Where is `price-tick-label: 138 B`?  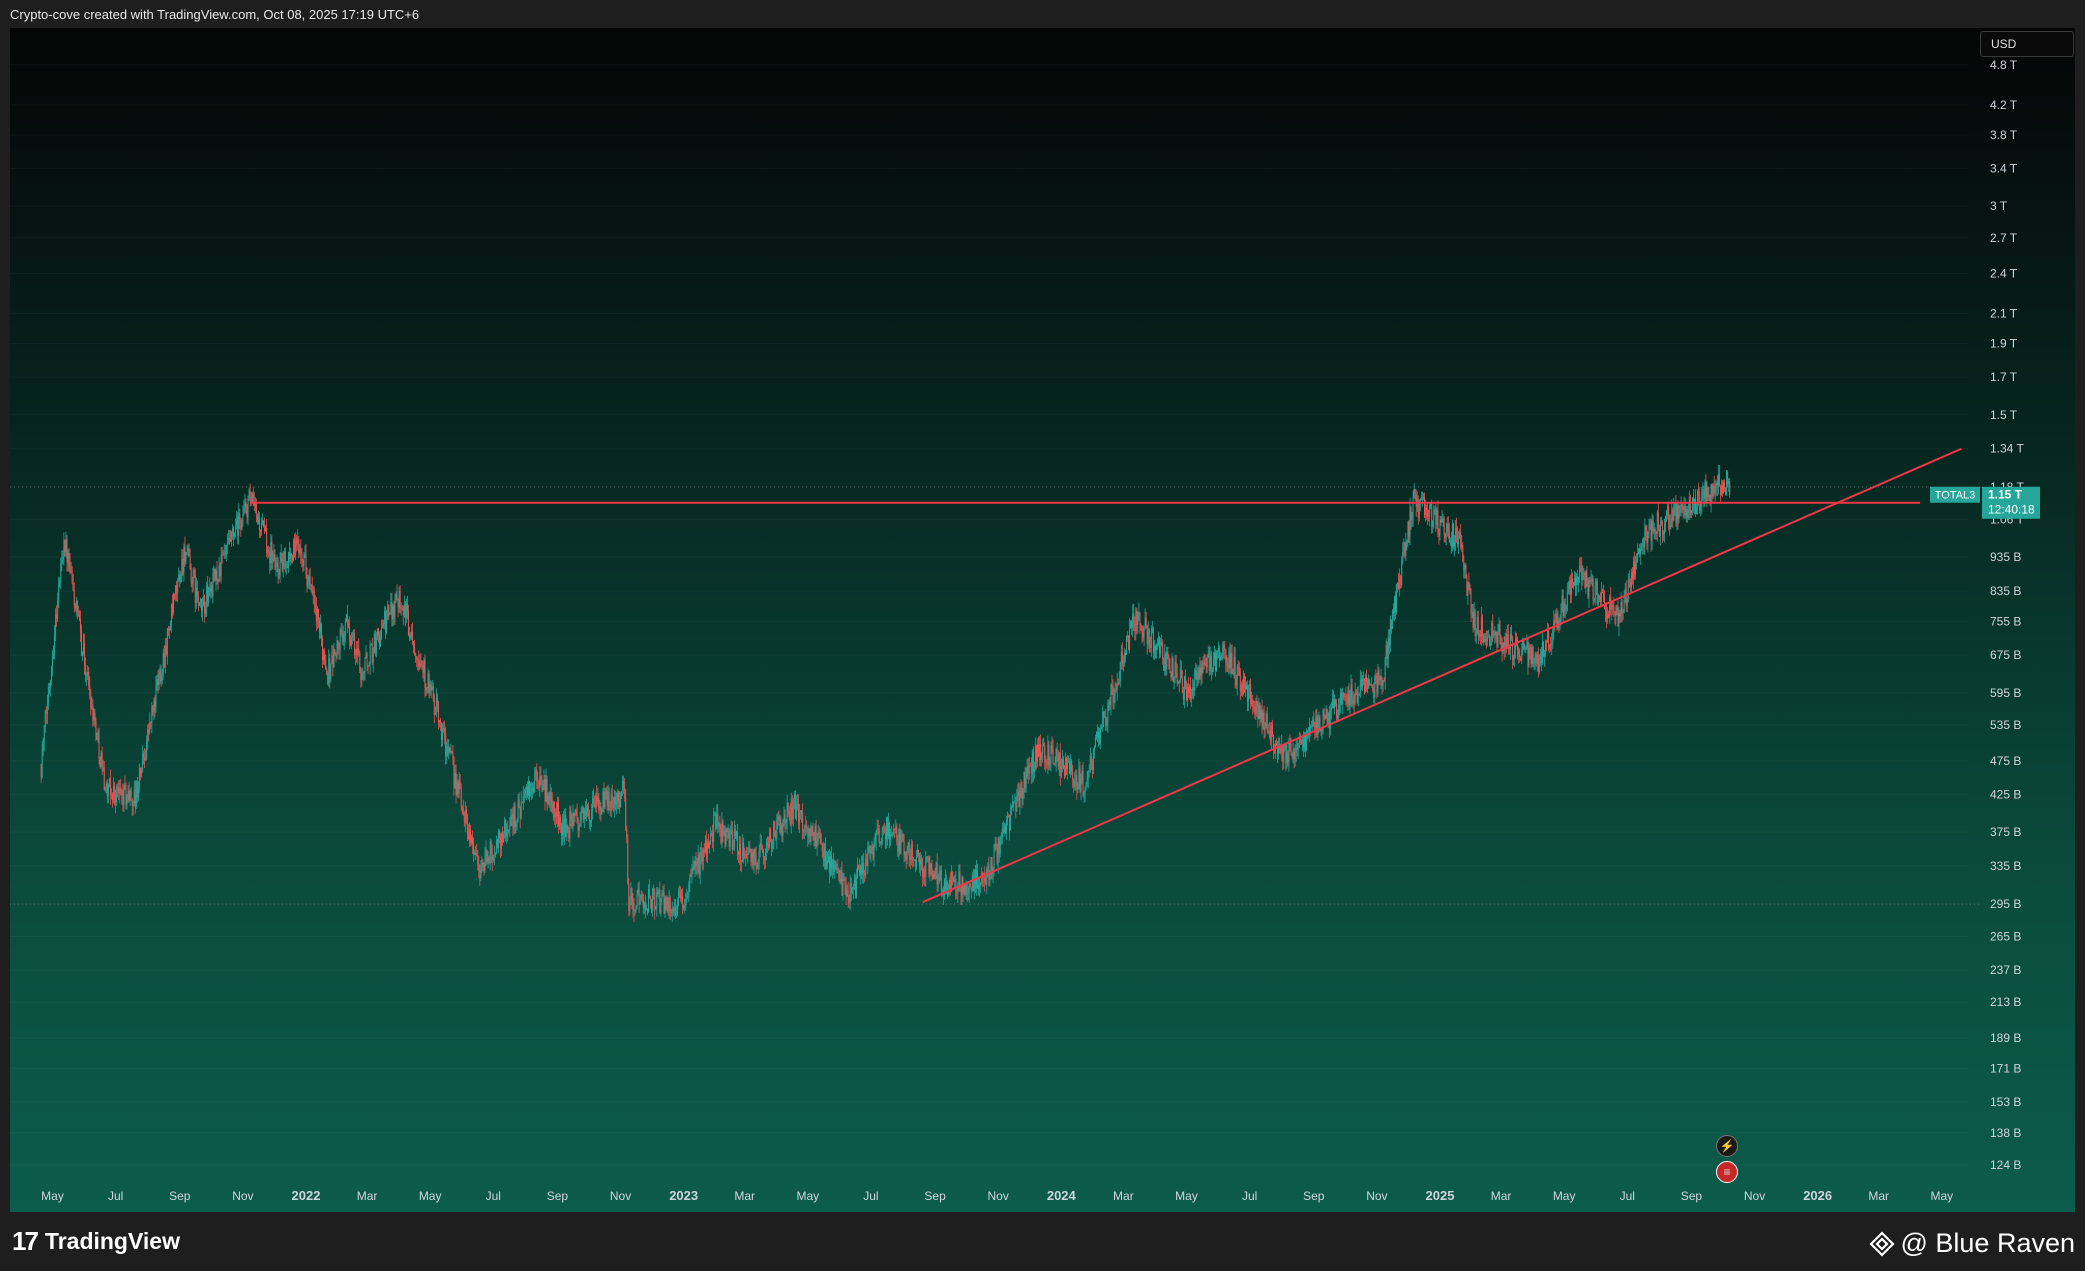 price-tick-label: 138 B is located at coordinates (2005, 1133).